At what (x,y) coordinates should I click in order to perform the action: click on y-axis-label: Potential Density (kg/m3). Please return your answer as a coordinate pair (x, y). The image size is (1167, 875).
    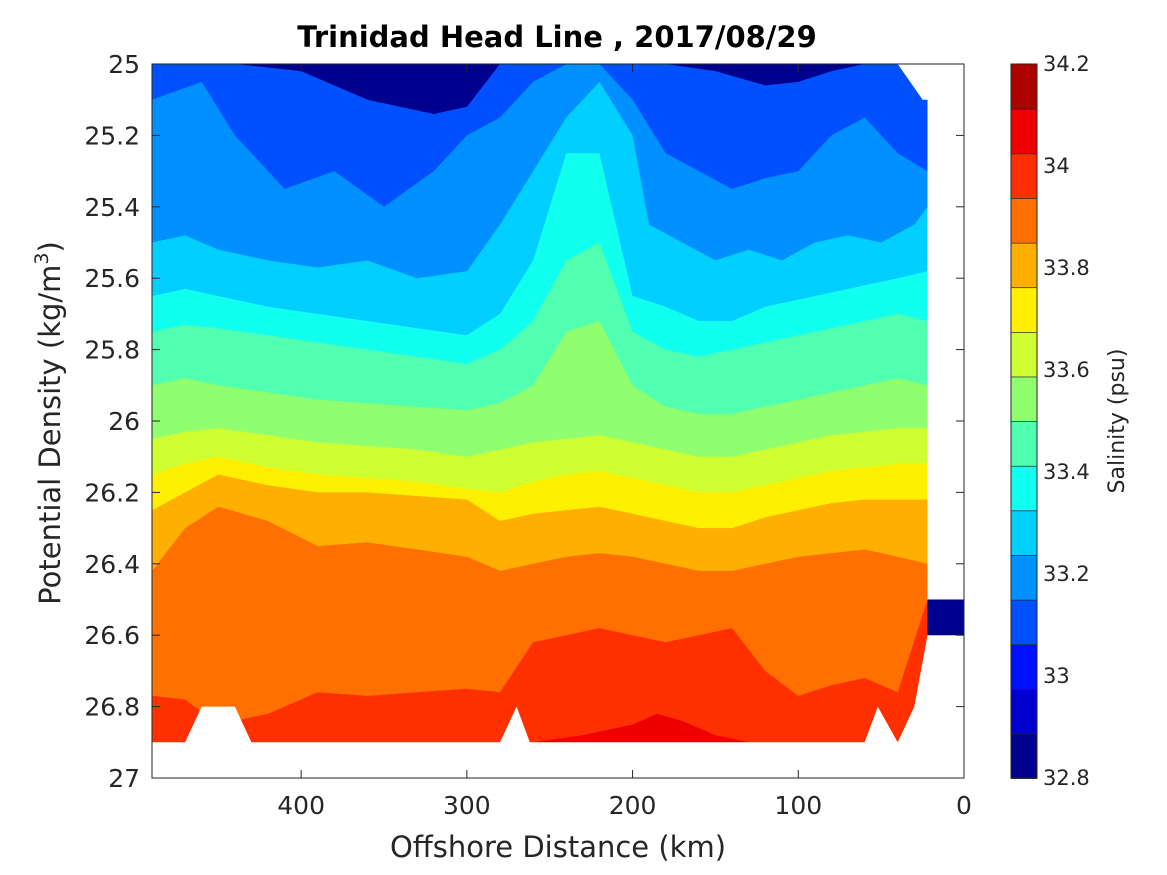
    Looking at the image, I should click on (49, 423).